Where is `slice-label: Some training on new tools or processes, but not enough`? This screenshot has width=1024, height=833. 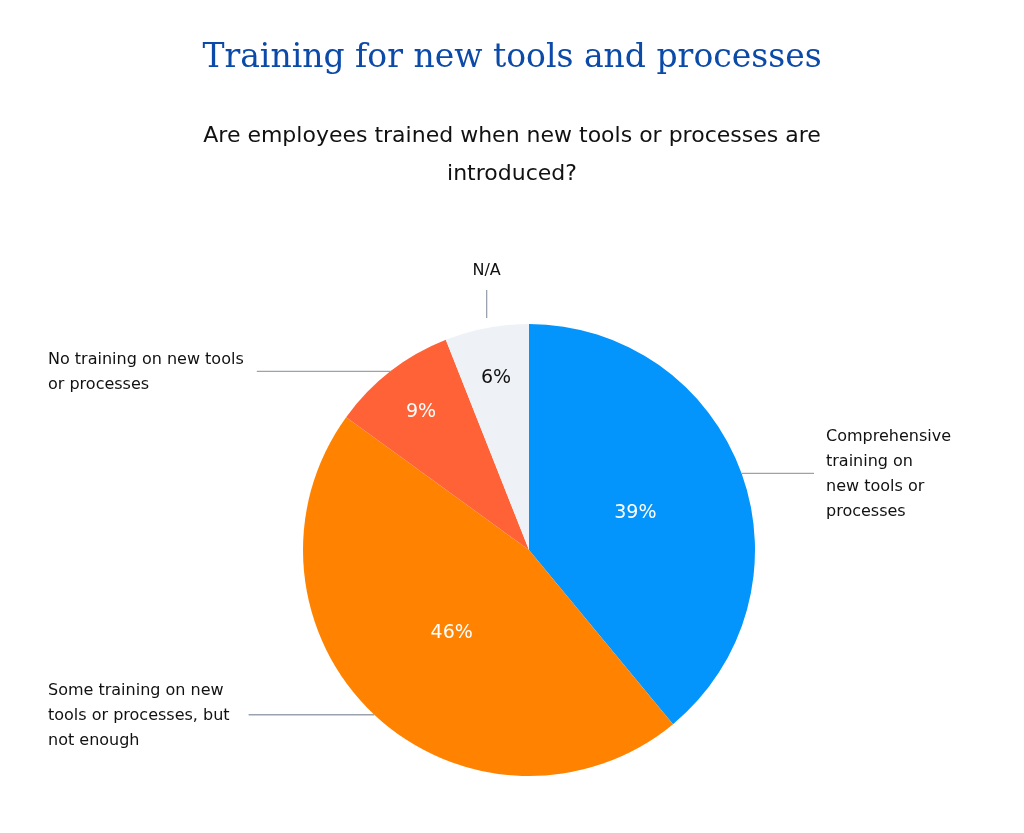
slice-label: Some training on new tools or processes, but not enough is located at coordinates (139, 714).